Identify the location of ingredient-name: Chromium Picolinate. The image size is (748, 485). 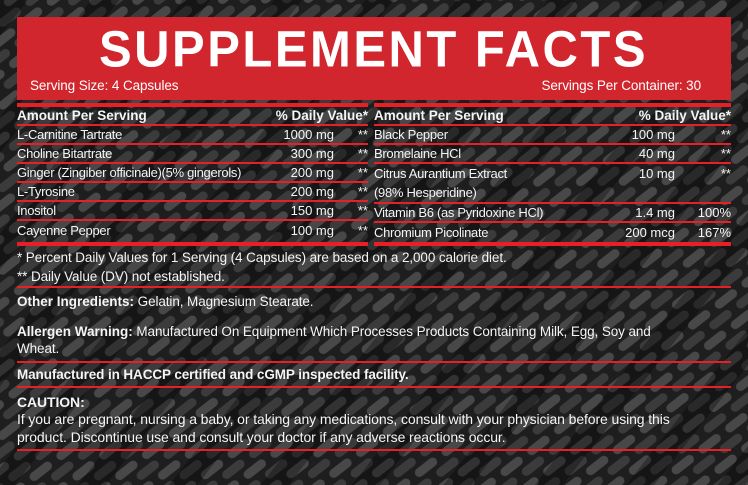
(431, 232).